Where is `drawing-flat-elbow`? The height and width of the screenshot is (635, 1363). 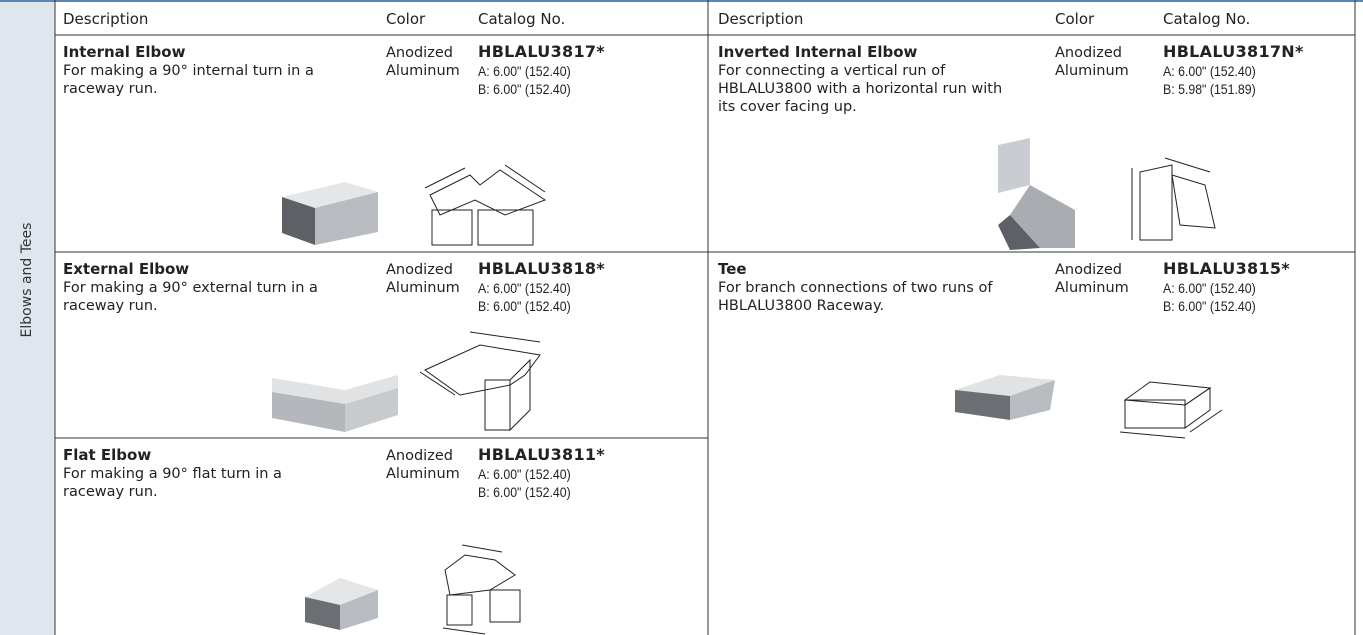 drawing-flat-elbow is located at coordinates (481, 589).